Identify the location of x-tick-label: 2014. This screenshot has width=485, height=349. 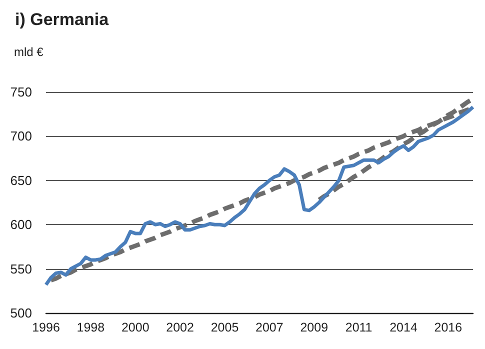
(404, 327).